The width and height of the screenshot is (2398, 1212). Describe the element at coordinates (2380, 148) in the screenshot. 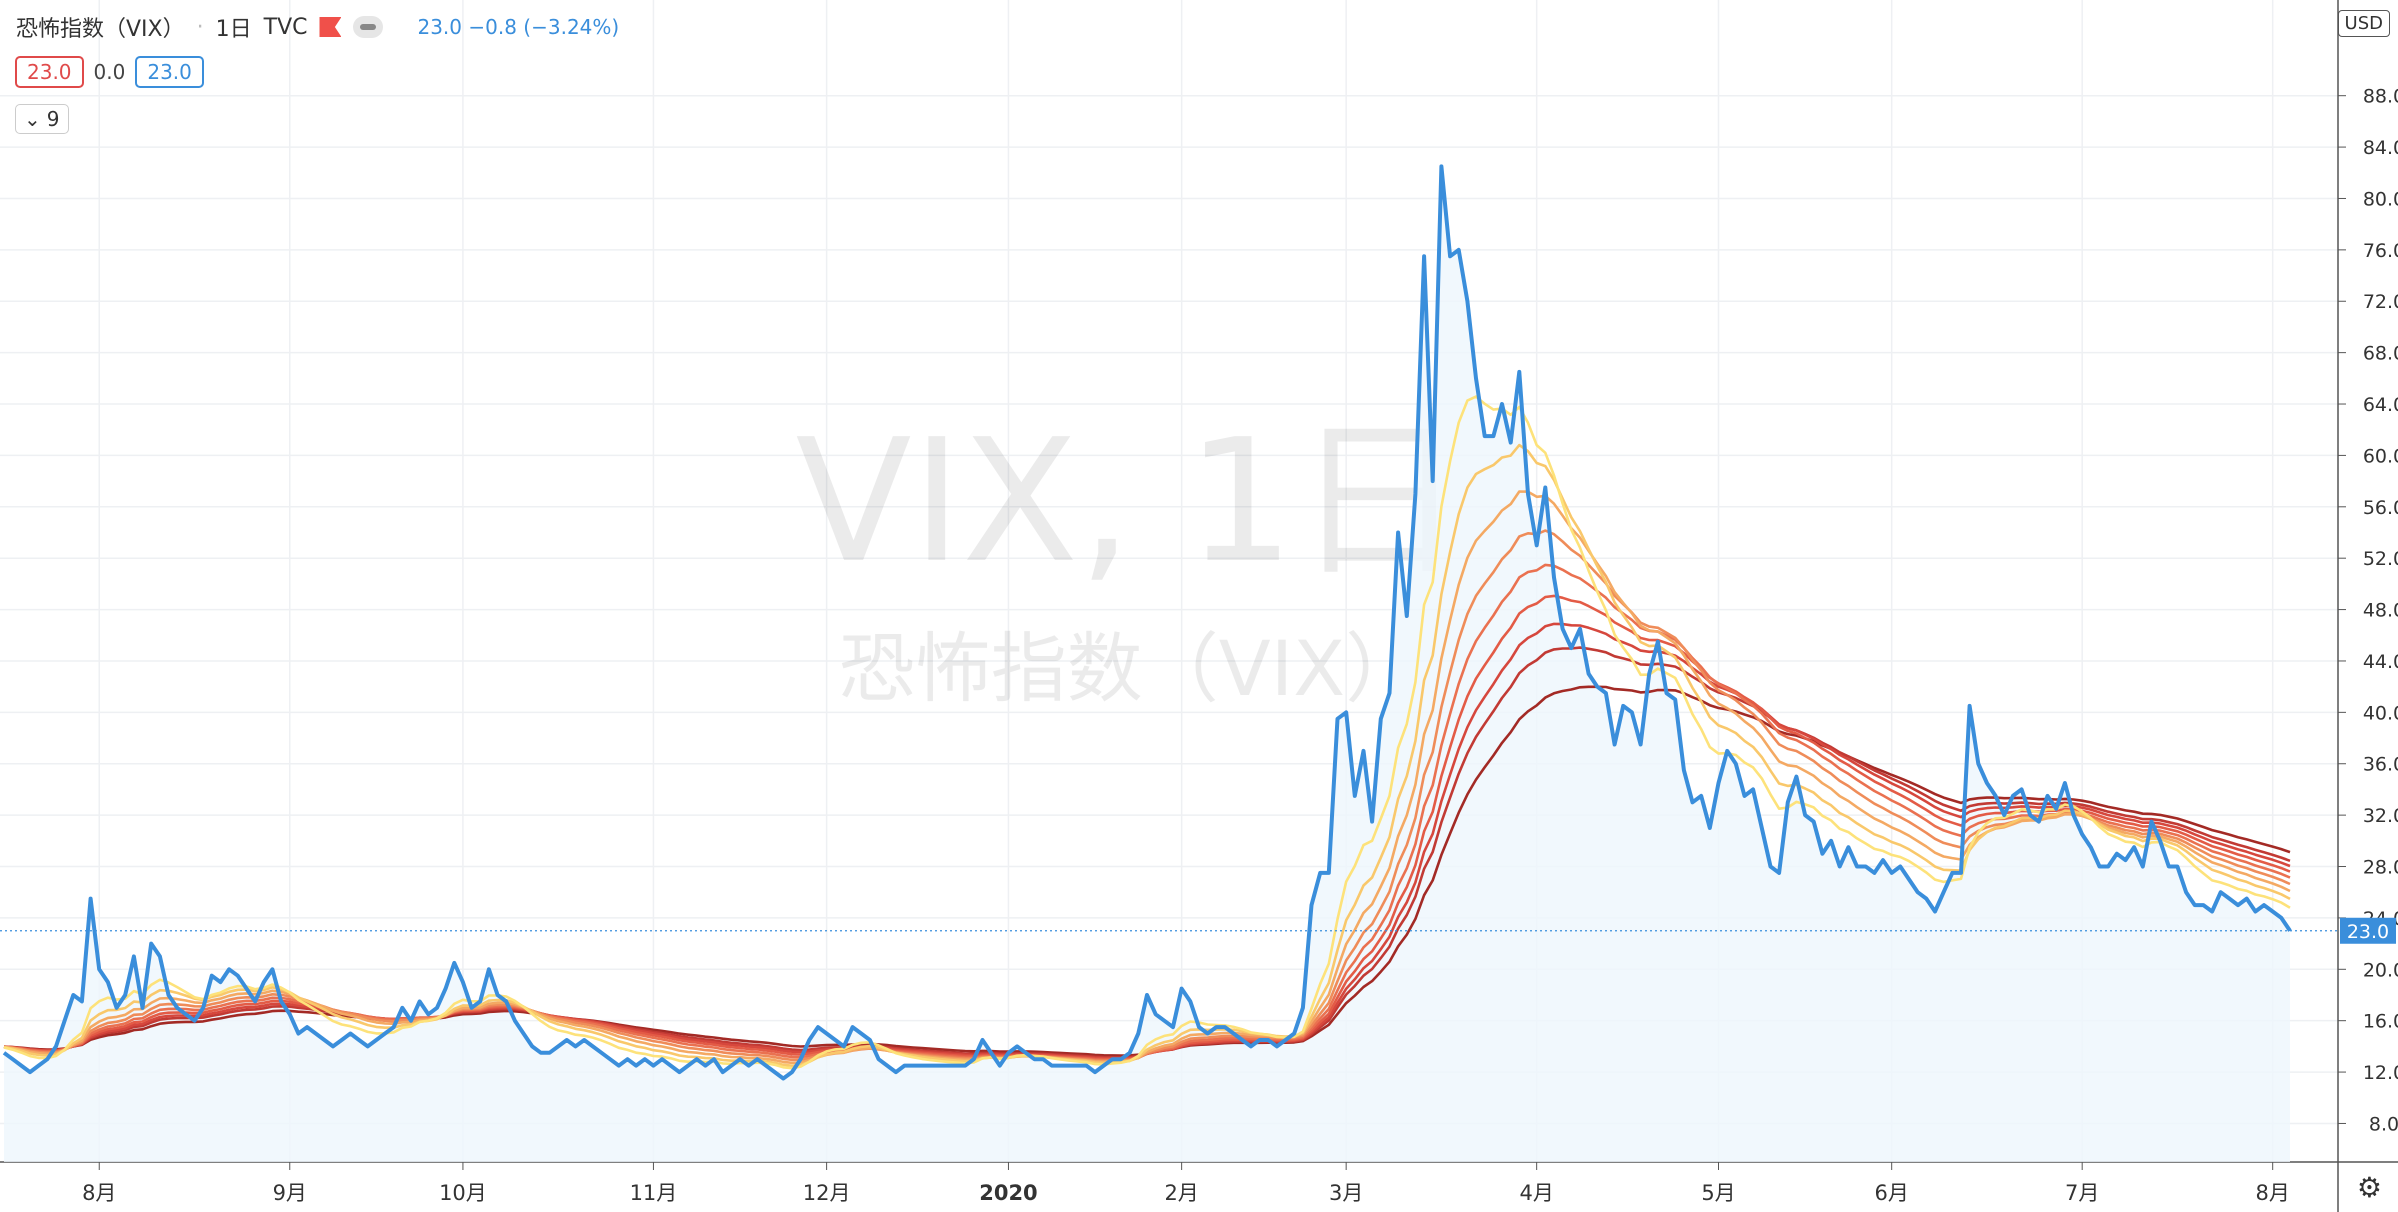

I see `y-tick-label: 84.0` at that location.